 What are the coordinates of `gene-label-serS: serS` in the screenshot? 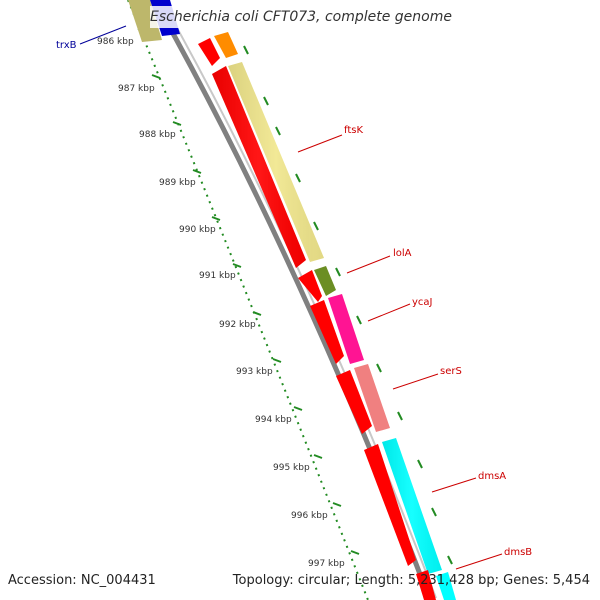 It's located at (451, 371).